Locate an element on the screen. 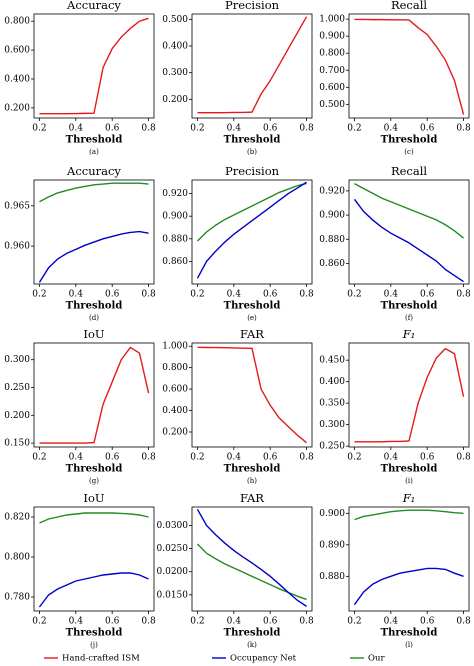 This screenshot has height=666, width=474. sublabel: (i) is located at coordinates (409, 481).